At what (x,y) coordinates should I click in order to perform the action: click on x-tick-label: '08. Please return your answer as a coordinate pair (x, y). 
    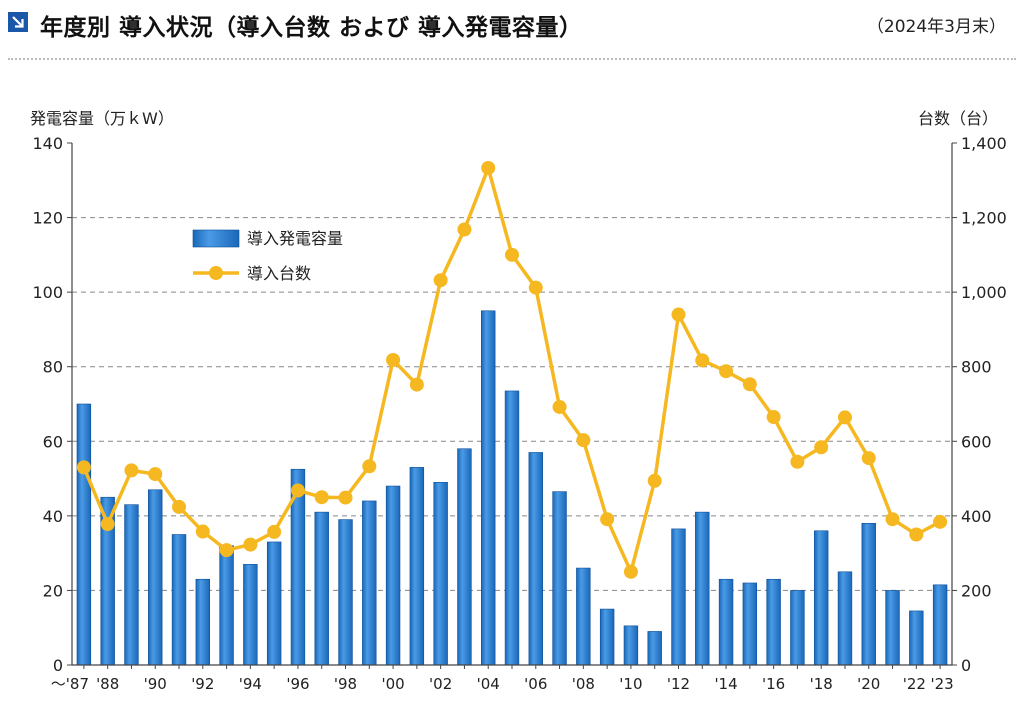
    Looking at the image, I should click on (583, 684).